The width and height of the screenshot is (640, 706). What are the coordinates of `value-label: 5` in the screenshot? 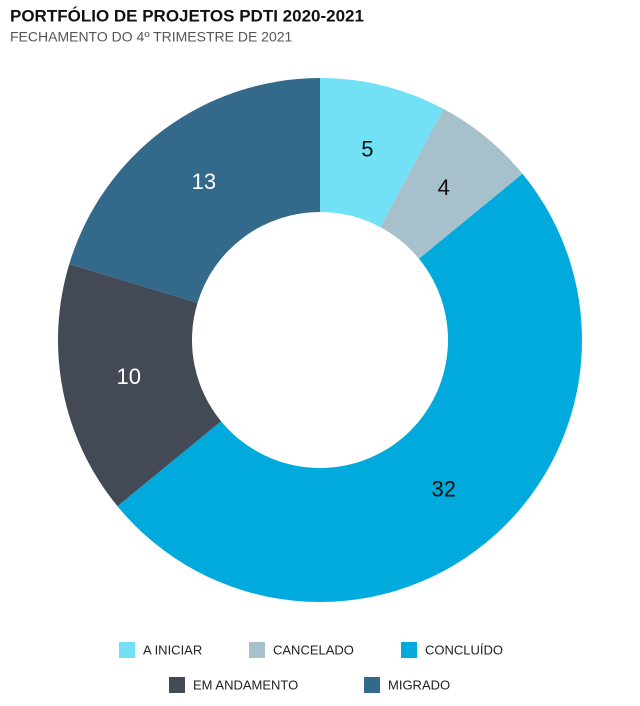 It's located at (367, 149).